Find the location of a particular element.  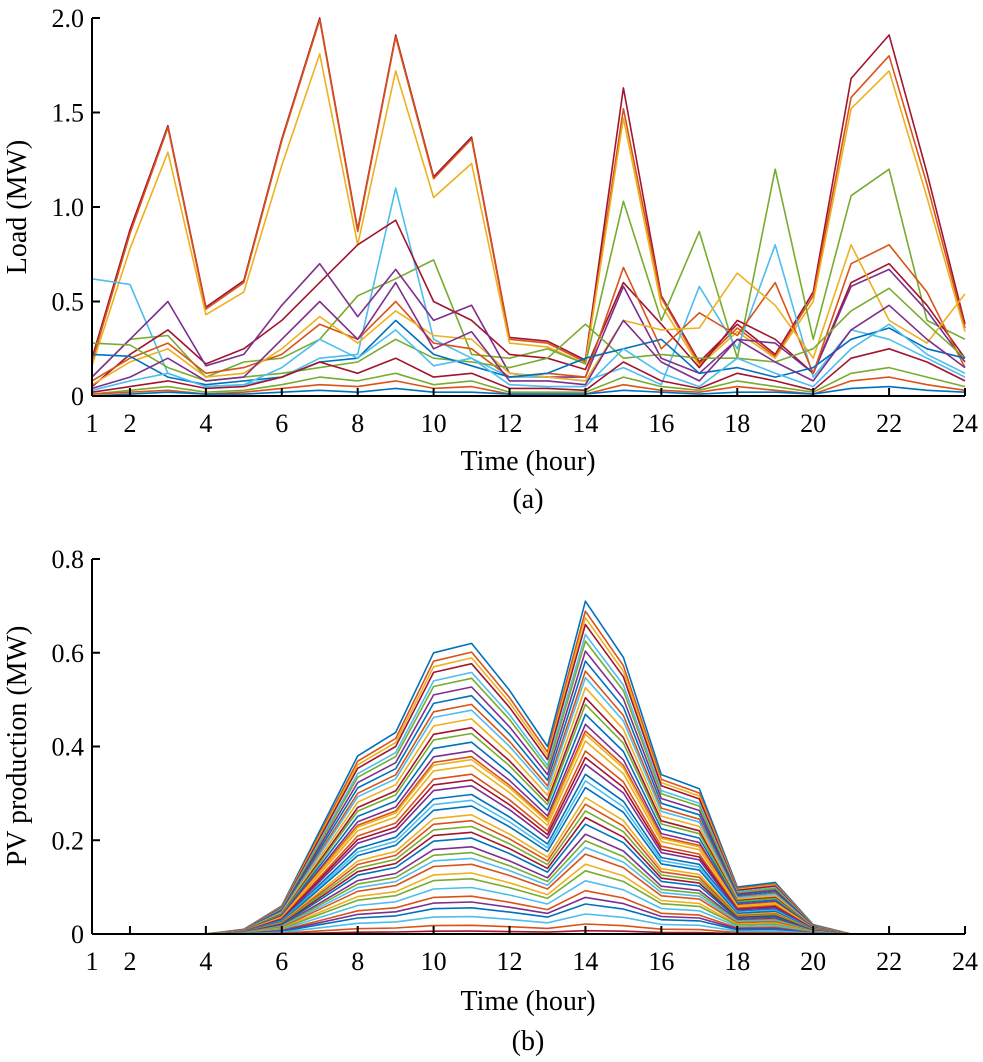

pv-x-tick-label: 8 is located at coordinates (357, 961).